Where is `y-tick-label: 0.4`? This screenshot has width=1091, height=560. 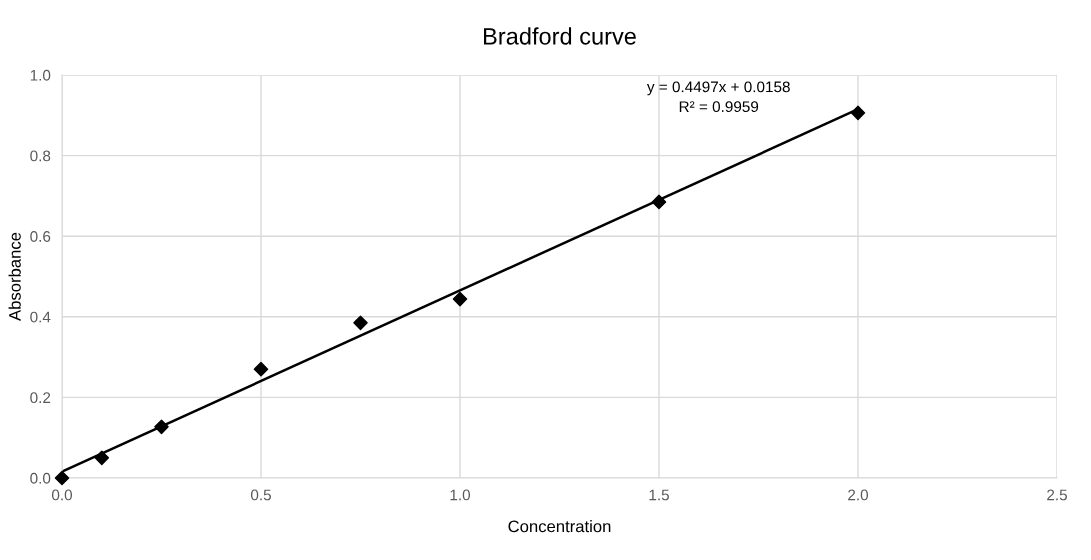
y-tick-label: 0.4 is located at coordinates (40, 317).